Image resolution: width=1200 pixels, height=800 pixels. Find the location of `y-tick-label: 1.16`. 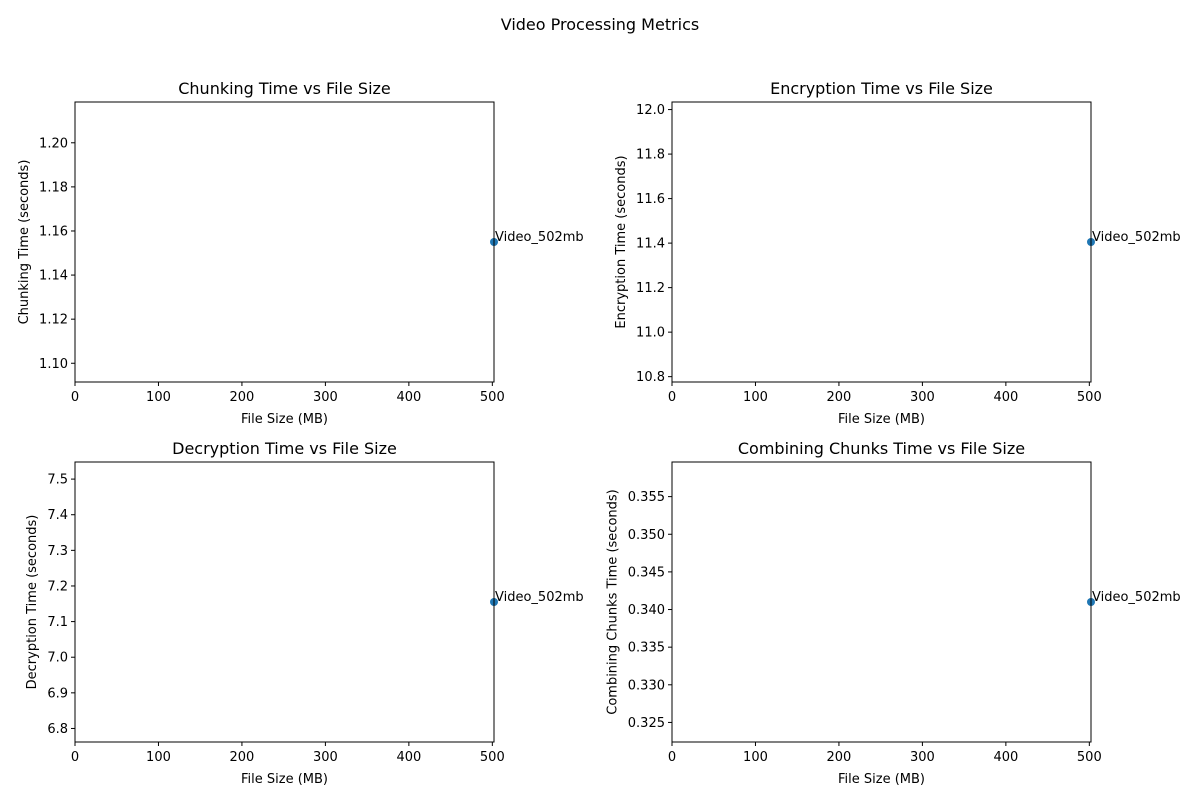

y-tick-label: 1.16 is located at coordinates (53, 231).